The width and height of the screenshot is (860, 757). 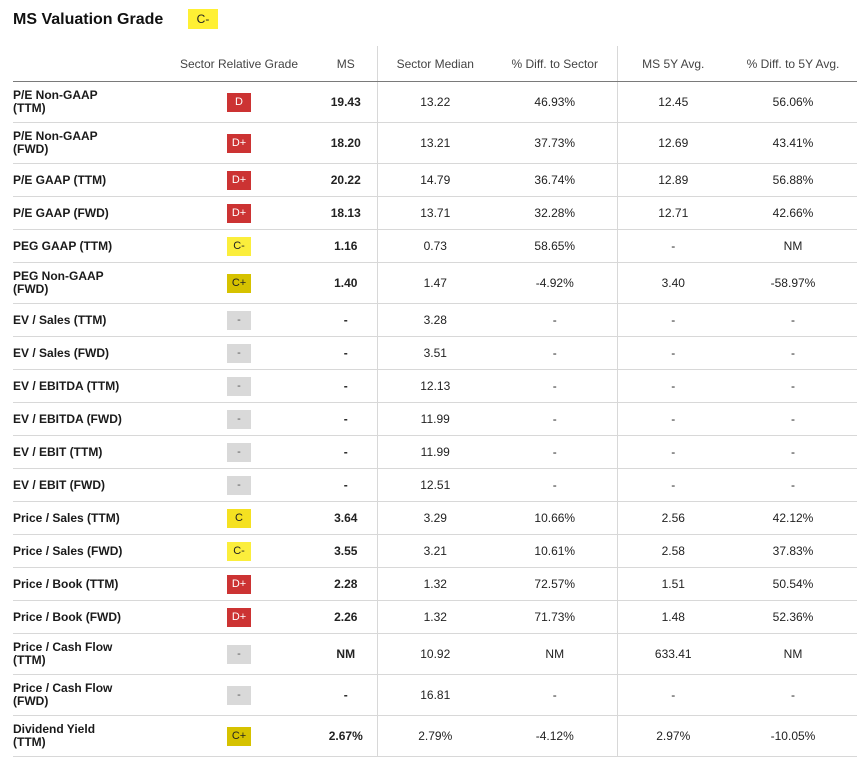 What do you see at coordinates (555, 143) in the screenshot?
I see `diff-to-sector-value: 37.73%` at bounding box center [555, 143].